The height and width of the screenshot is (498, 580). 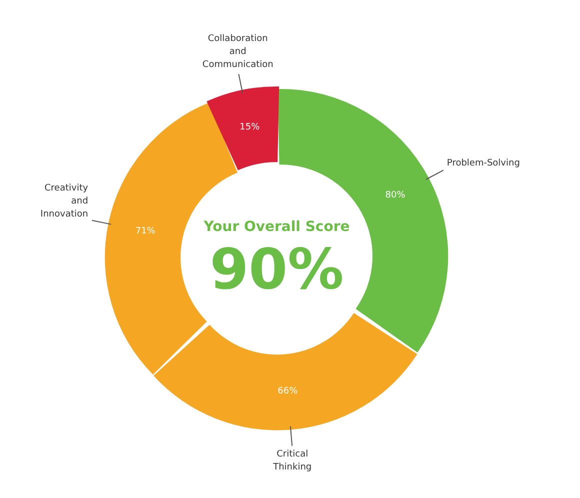 I want to click on slice-label: Creativity and Innovation, so click(x=64, y=202).